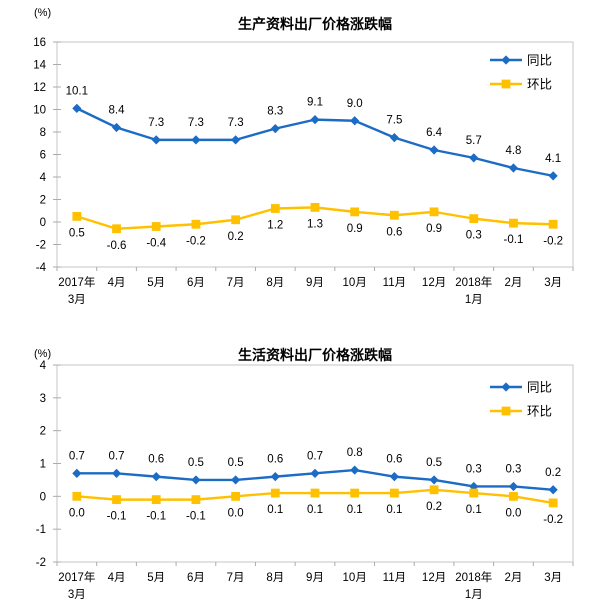  Describe the element at coordinates (275, 112) in the screenshot. I see `yoy-data-label: 8.3` at that location.